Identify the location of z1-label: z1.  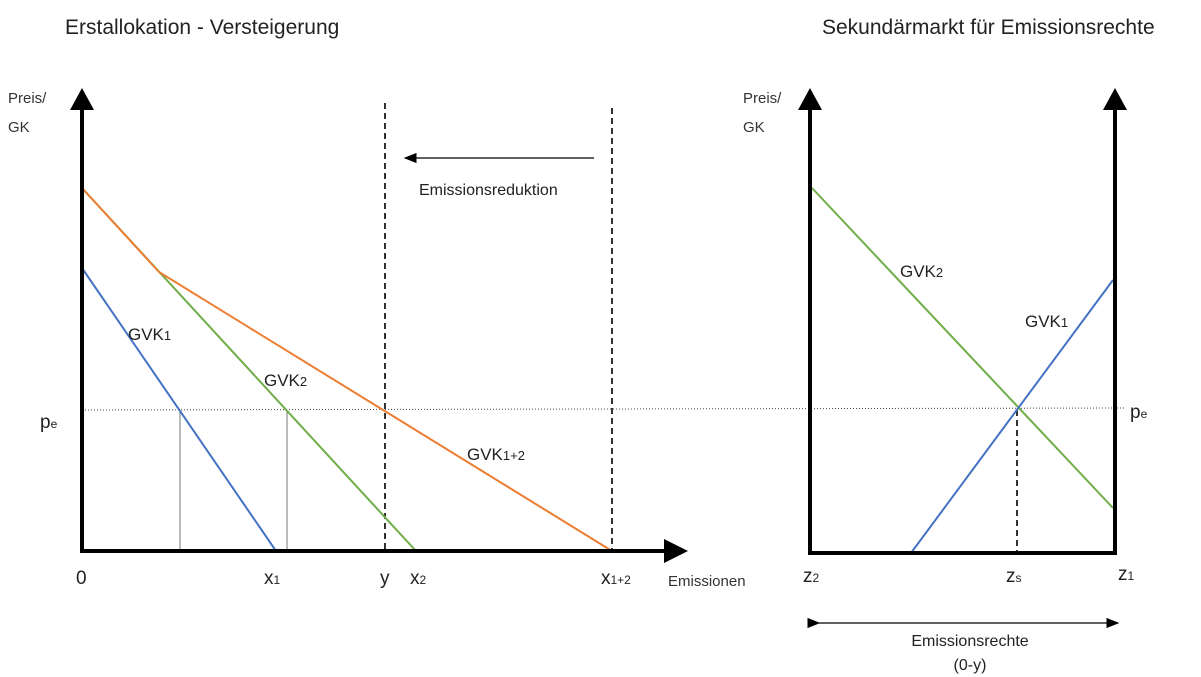
(1126, 574).